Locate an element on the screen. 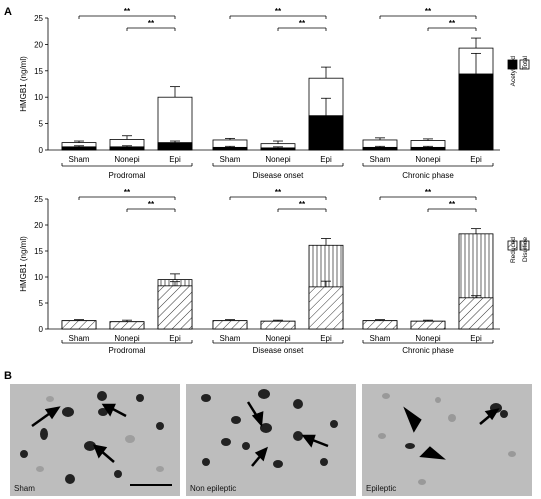  micrograph-non-epileptic-label: Non epileptic is located at coordinates (213, 488).